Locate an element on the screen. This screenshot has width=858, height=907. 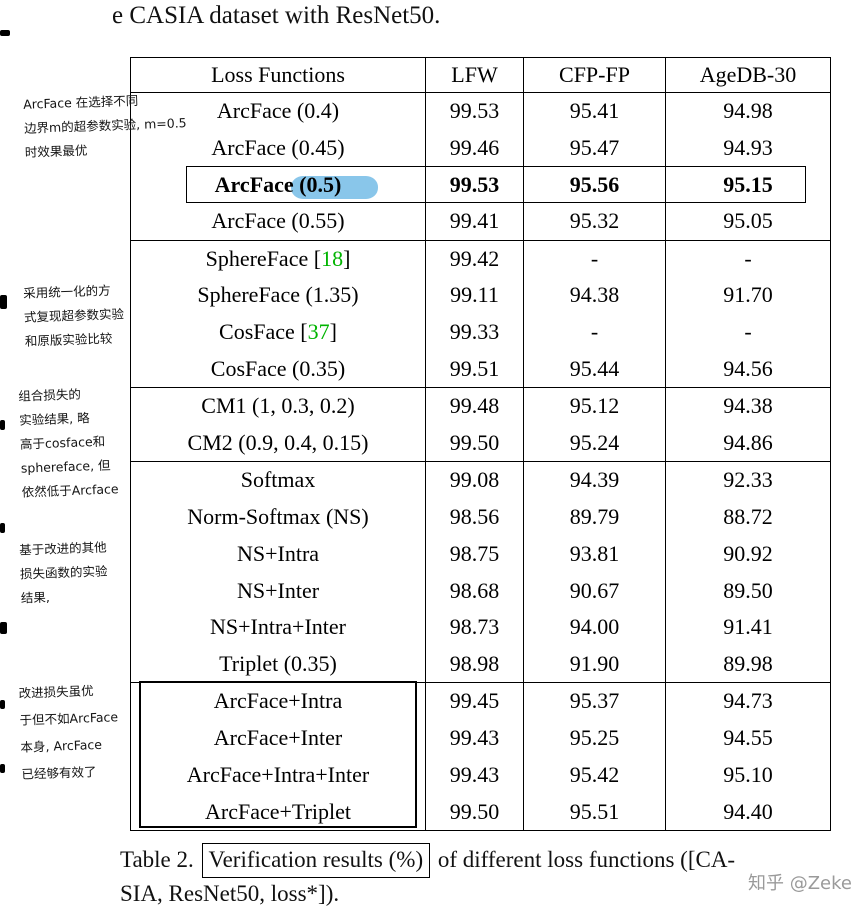
score-cell: 94.86 is located at coordinates (748, 443).